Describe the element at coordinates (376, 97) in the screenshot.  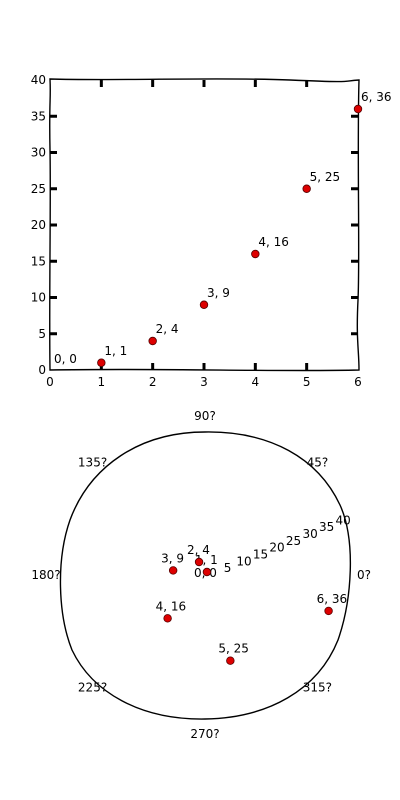
I see `point-label: 6, 36` at that location.